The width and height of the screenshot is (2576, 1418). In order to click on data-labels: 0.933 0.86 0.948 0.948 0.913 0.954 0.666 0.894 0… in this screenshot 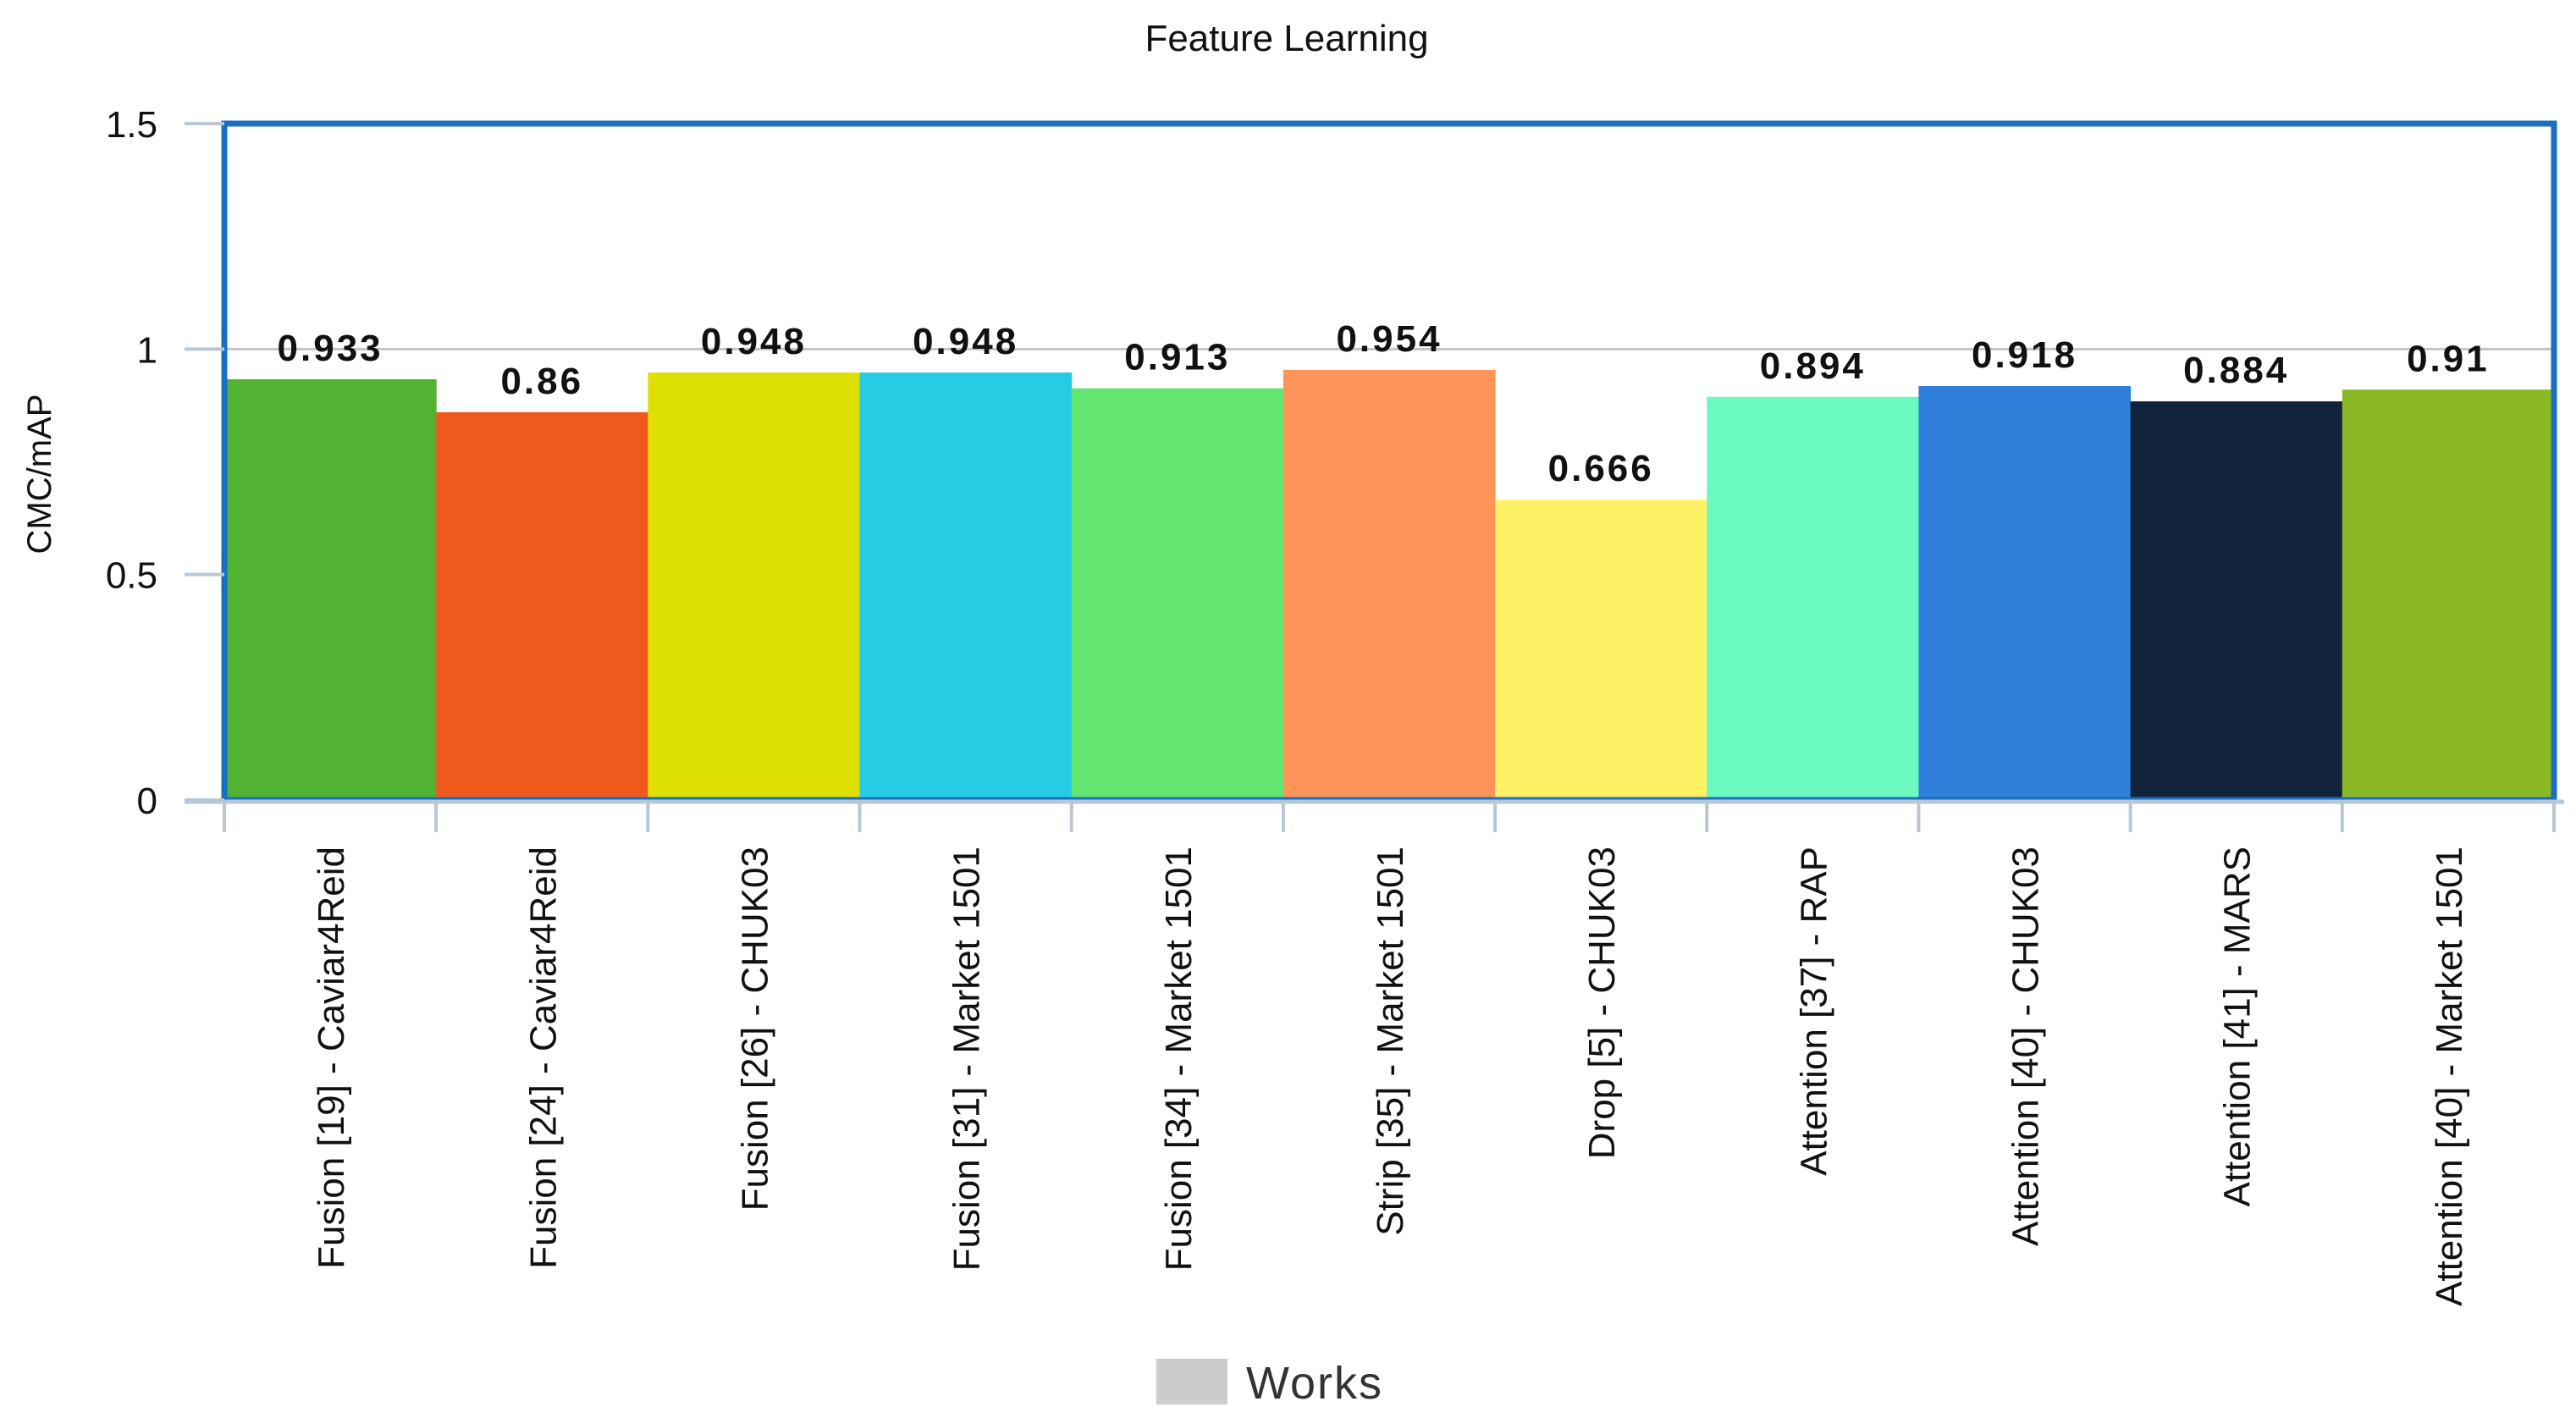, I will do `click(1384, 403)`.